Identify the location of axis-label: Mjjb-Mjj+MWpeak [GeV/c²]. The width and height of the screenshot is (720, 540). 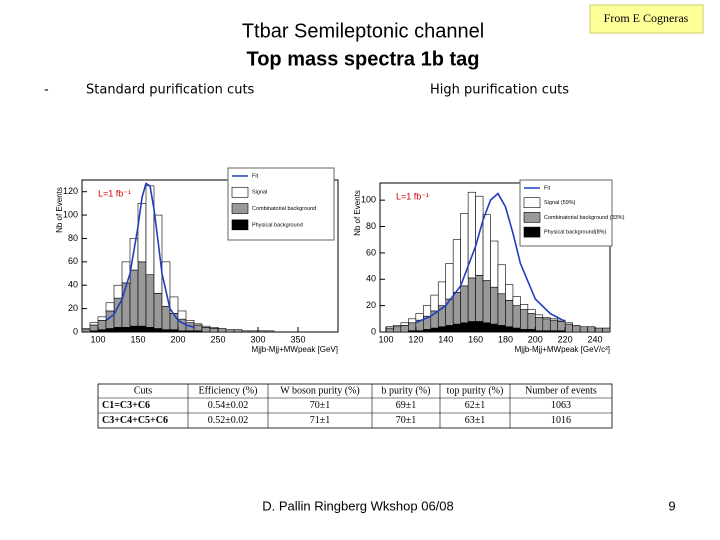
(562, 349).